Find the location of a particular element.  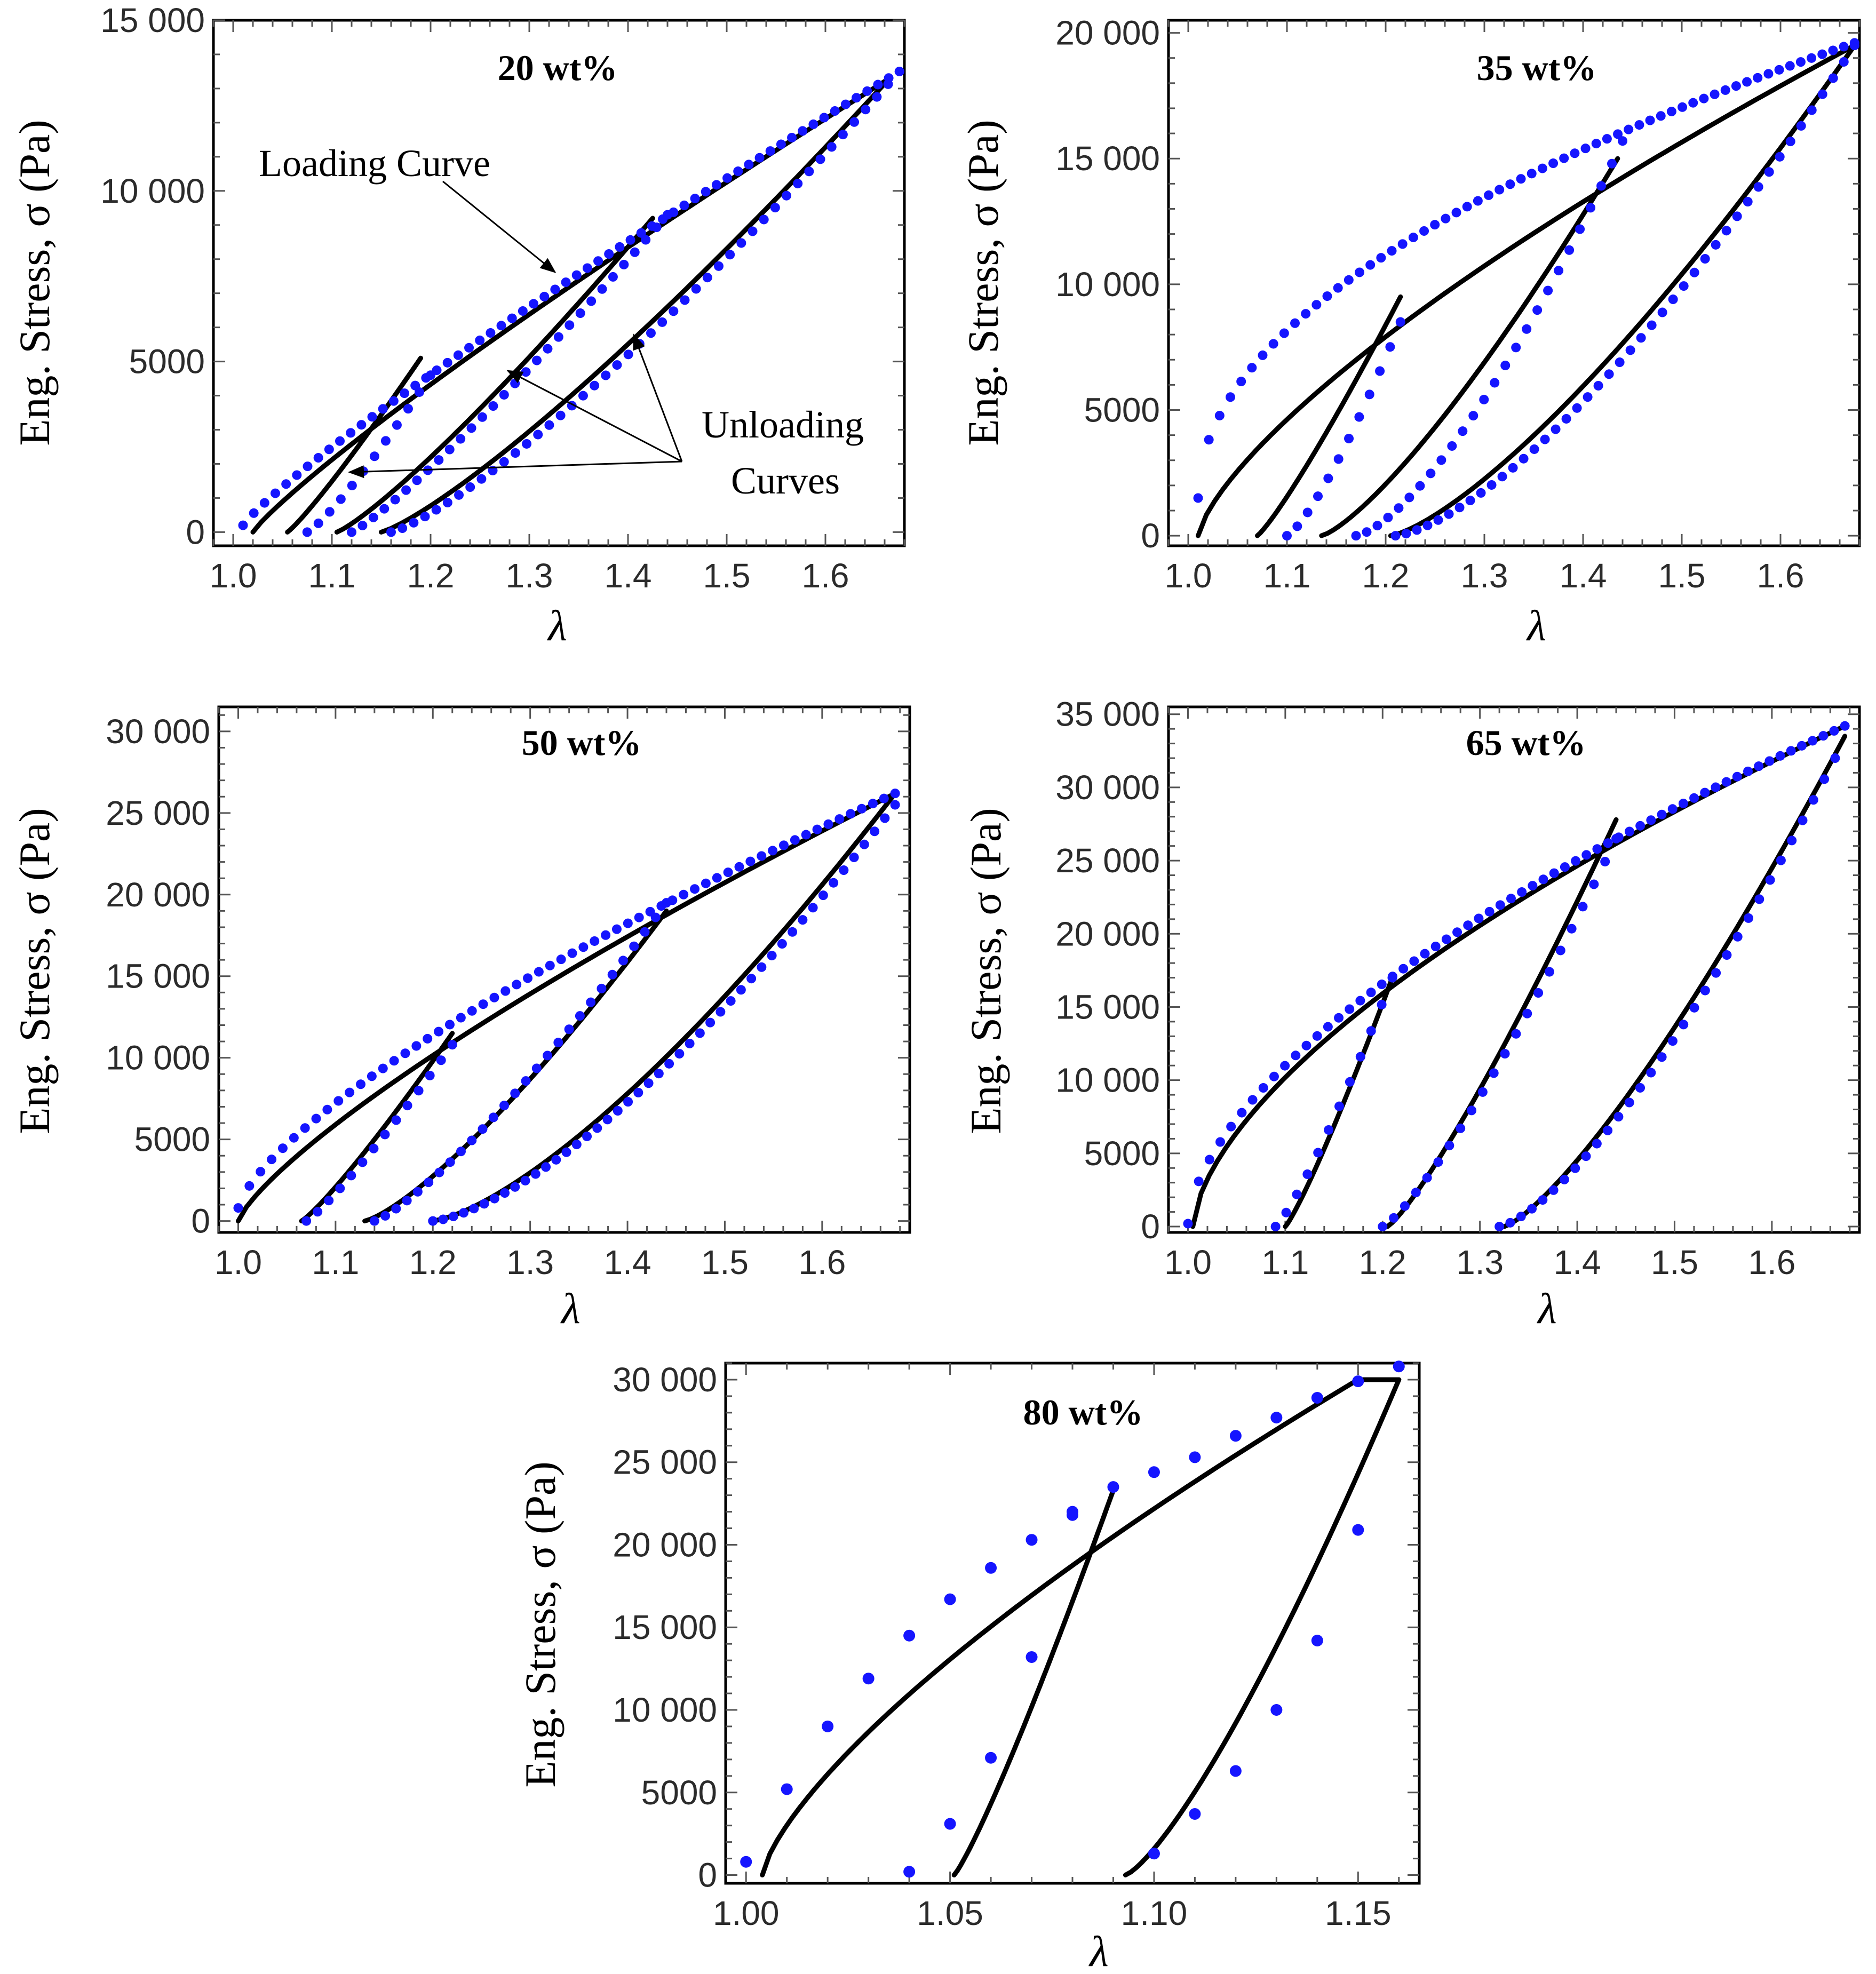

unloading-model-curve is located at coordinates (1033, 1682).